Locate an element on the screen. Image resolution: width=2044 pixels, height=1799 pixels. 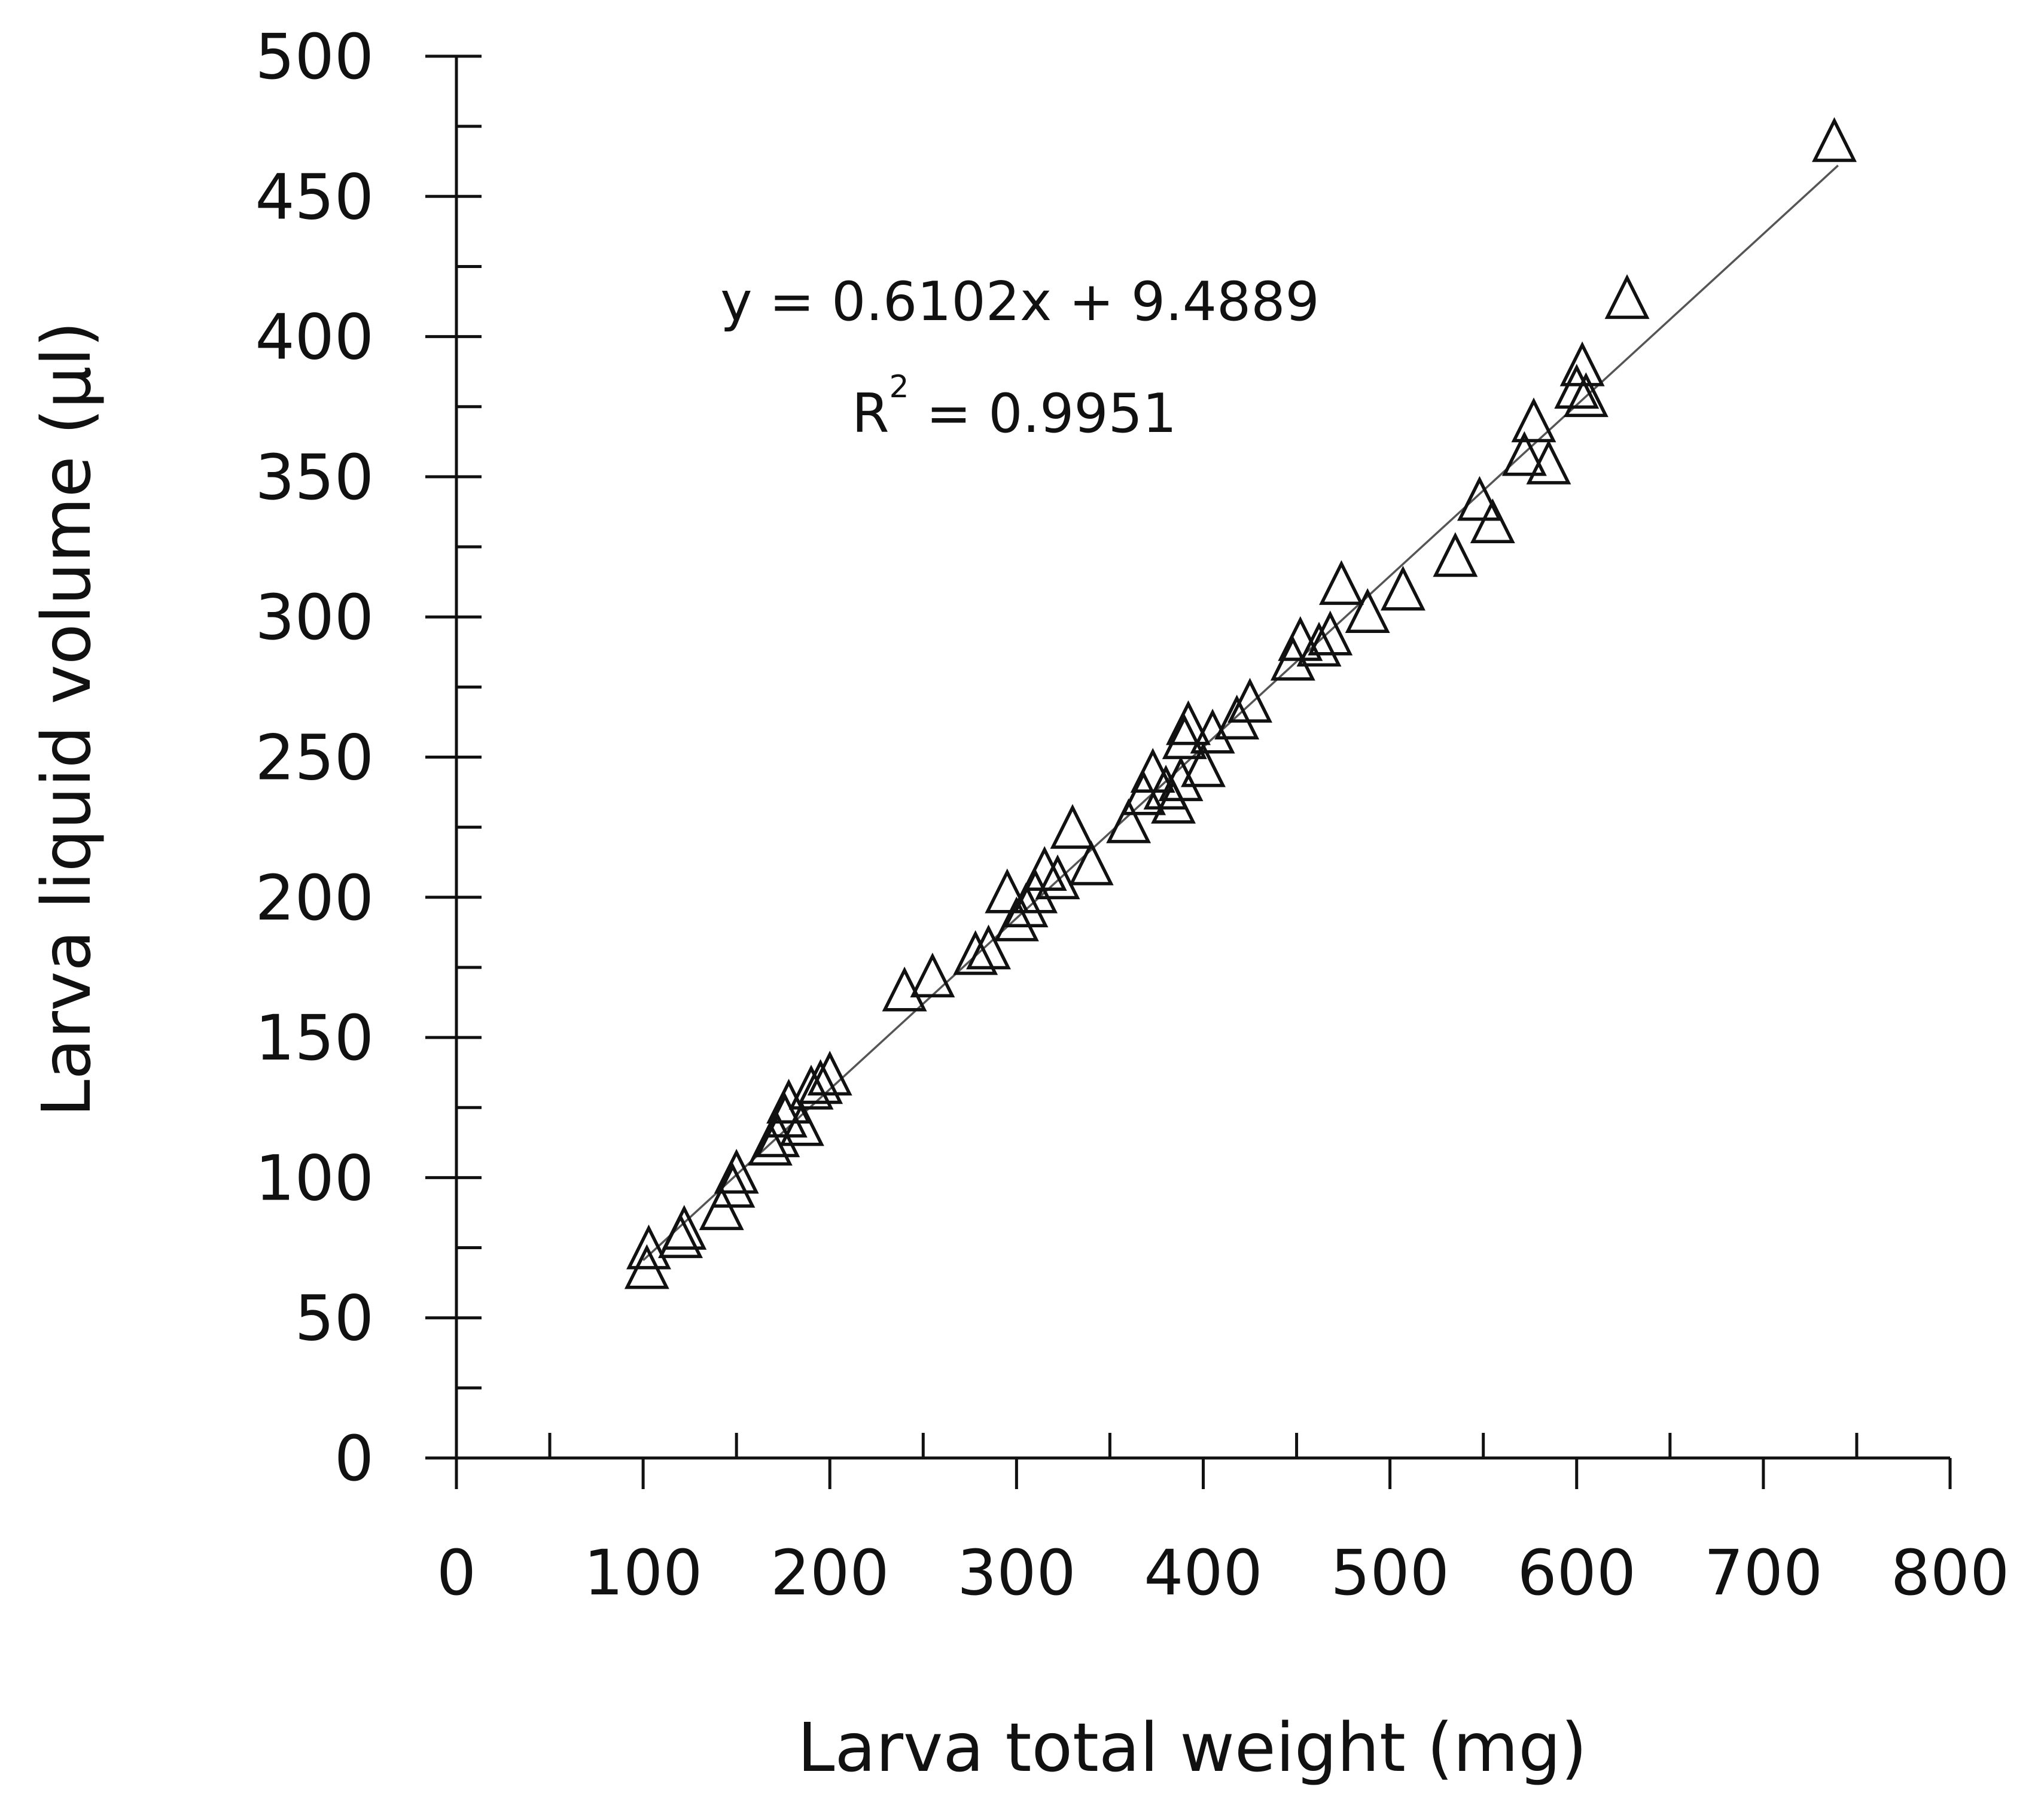
x-tick-label: 0 is located at coordinates (456, 1573).